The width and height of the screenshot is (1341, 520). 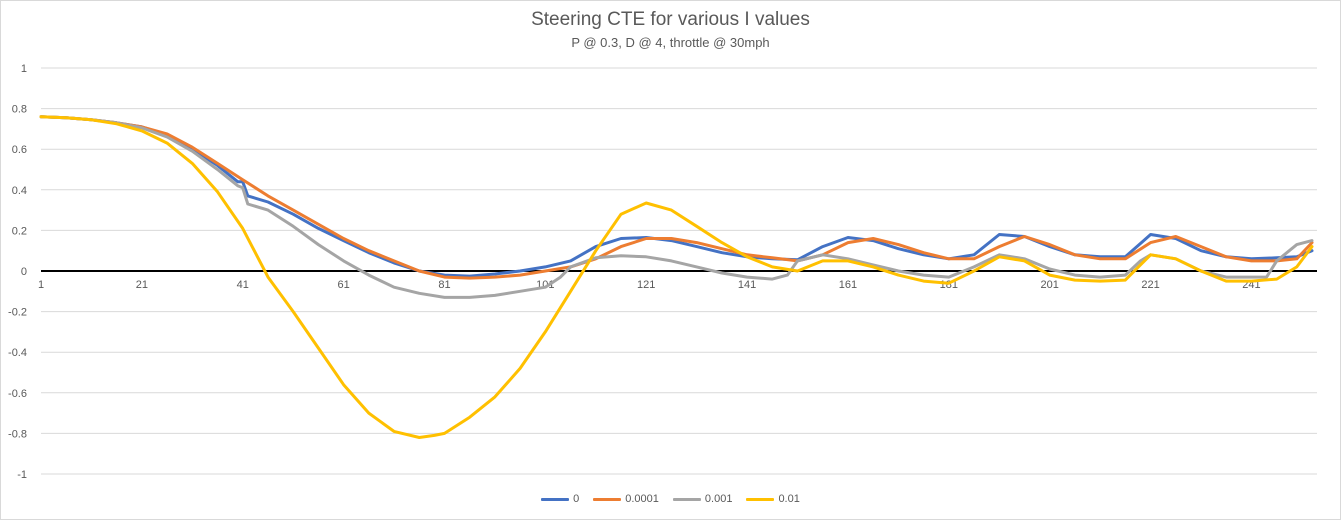 I want to click on y-tick-label: -0.4, so click(x=17, y=353).